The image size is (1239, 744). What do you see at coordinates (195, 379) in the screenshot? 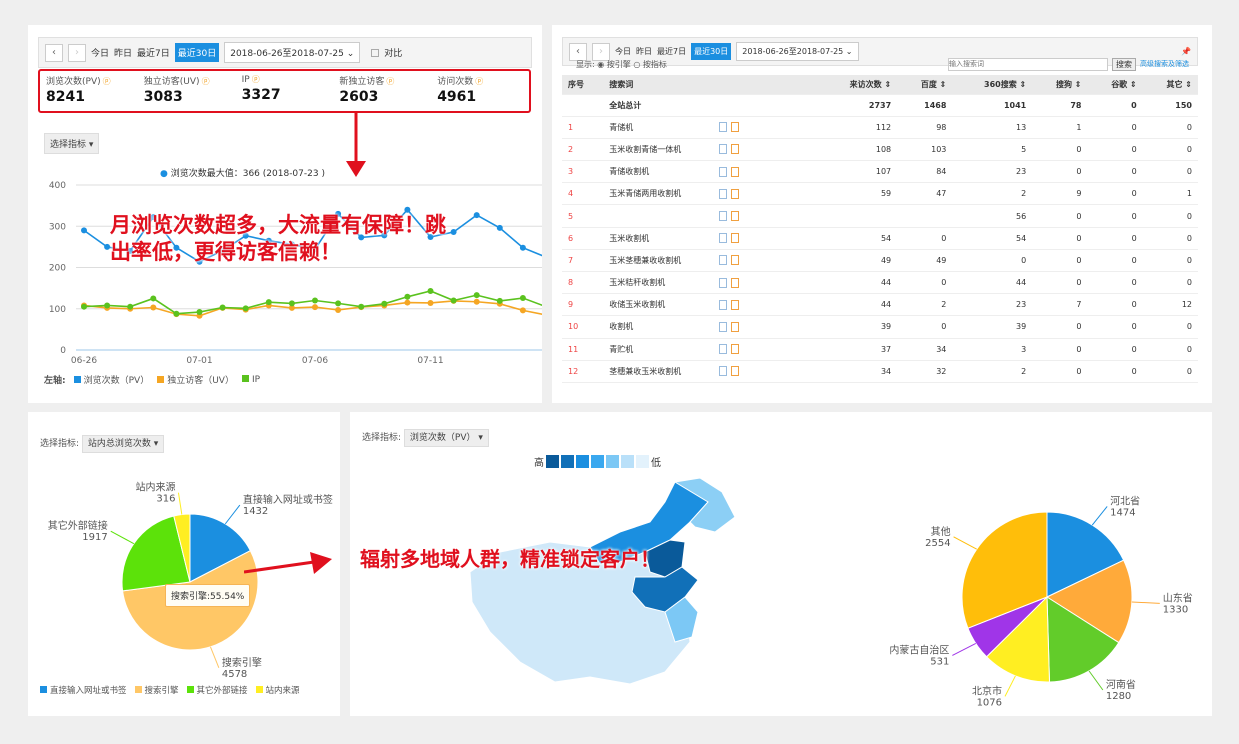
I see `legend-item-uv: 独立访客（UV）` at bounding box center [195, 379].